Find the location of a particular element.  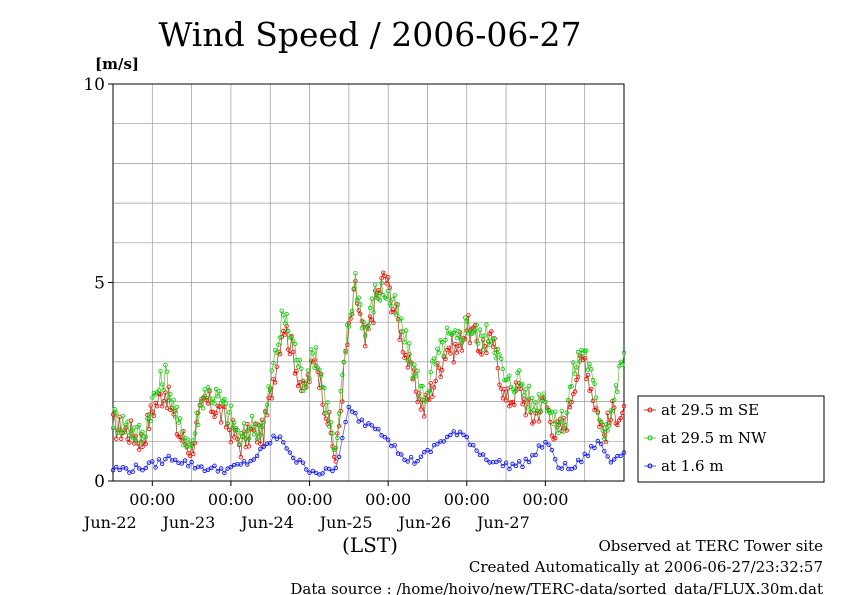

x-tick-time-label: 00:00 is located at coordinates (231, 499).